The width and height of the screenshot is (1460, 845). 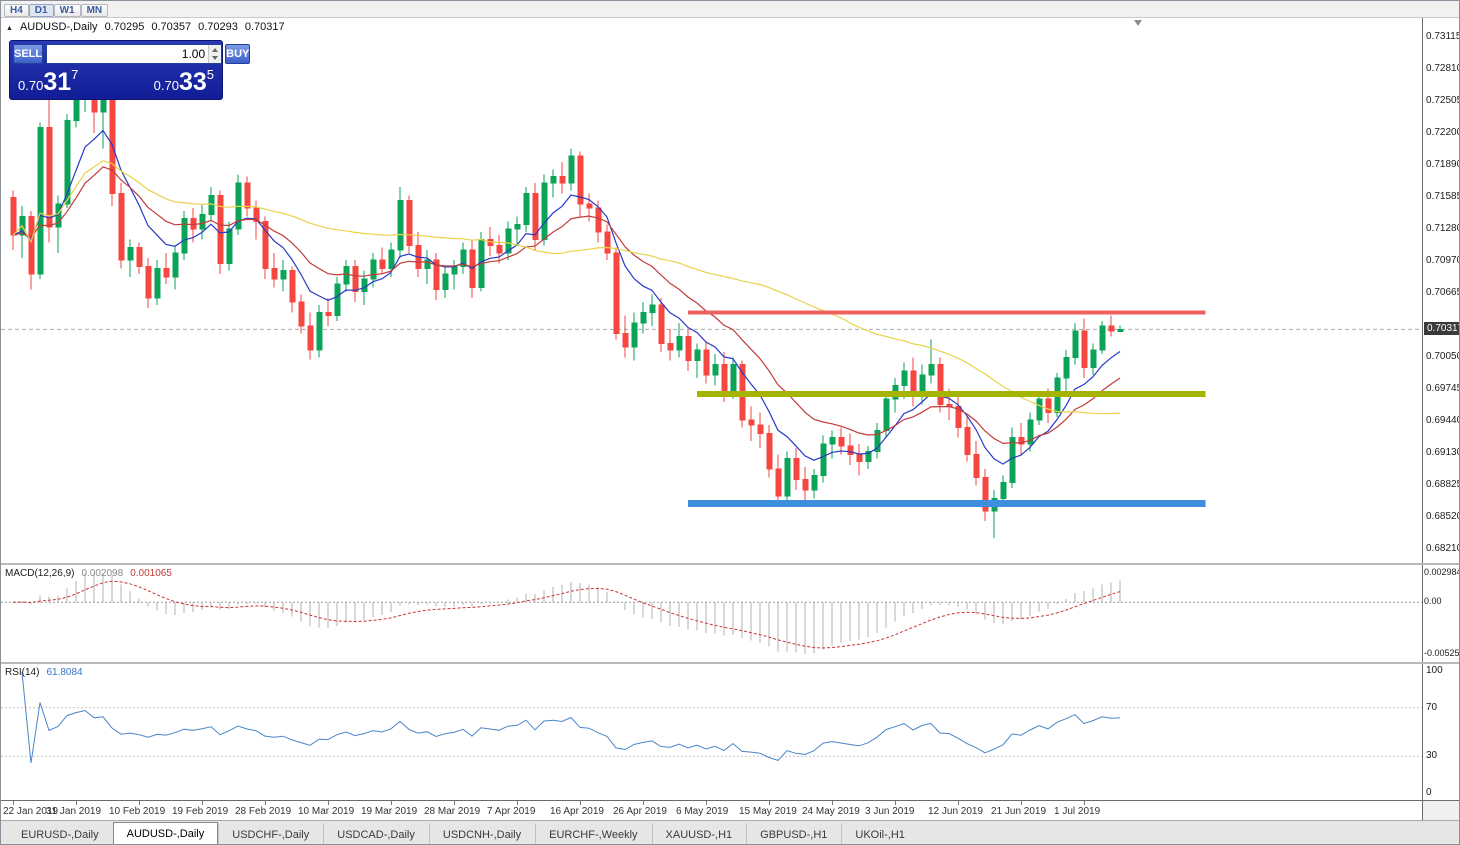 I want to click on macd-value-main: 0.002098, so click(x=102, y=573).